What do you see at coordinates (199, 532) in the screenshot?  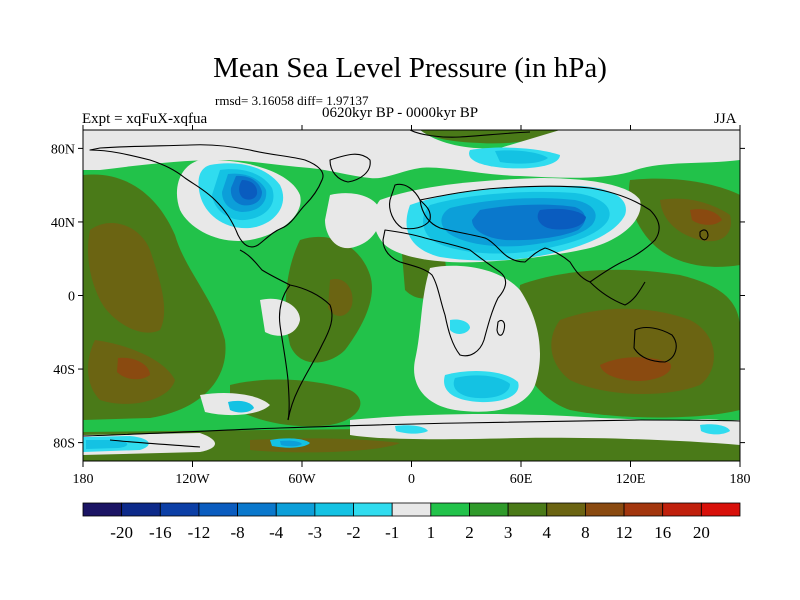 I see `colorbar-label: -12` at bounding box center [199, 532].